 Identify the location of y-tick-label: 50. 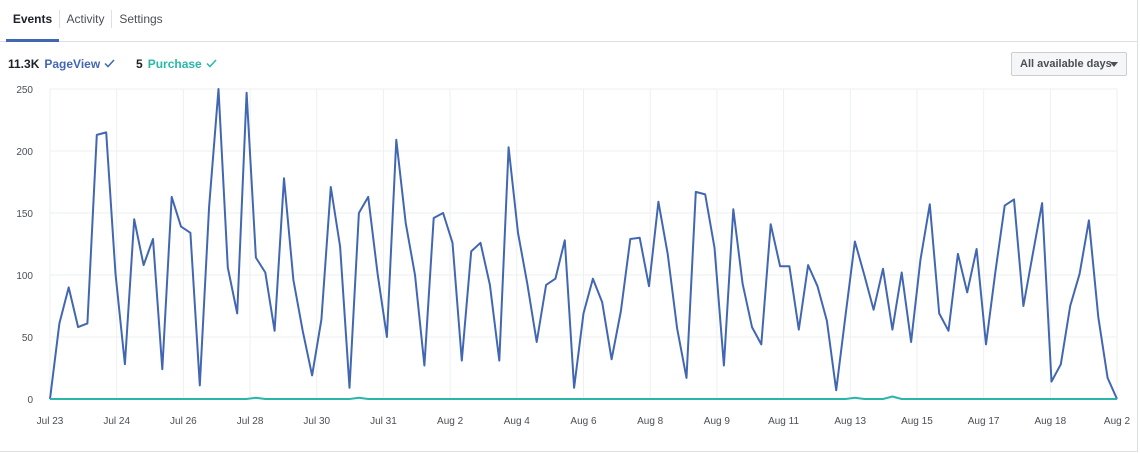
(28, 338).